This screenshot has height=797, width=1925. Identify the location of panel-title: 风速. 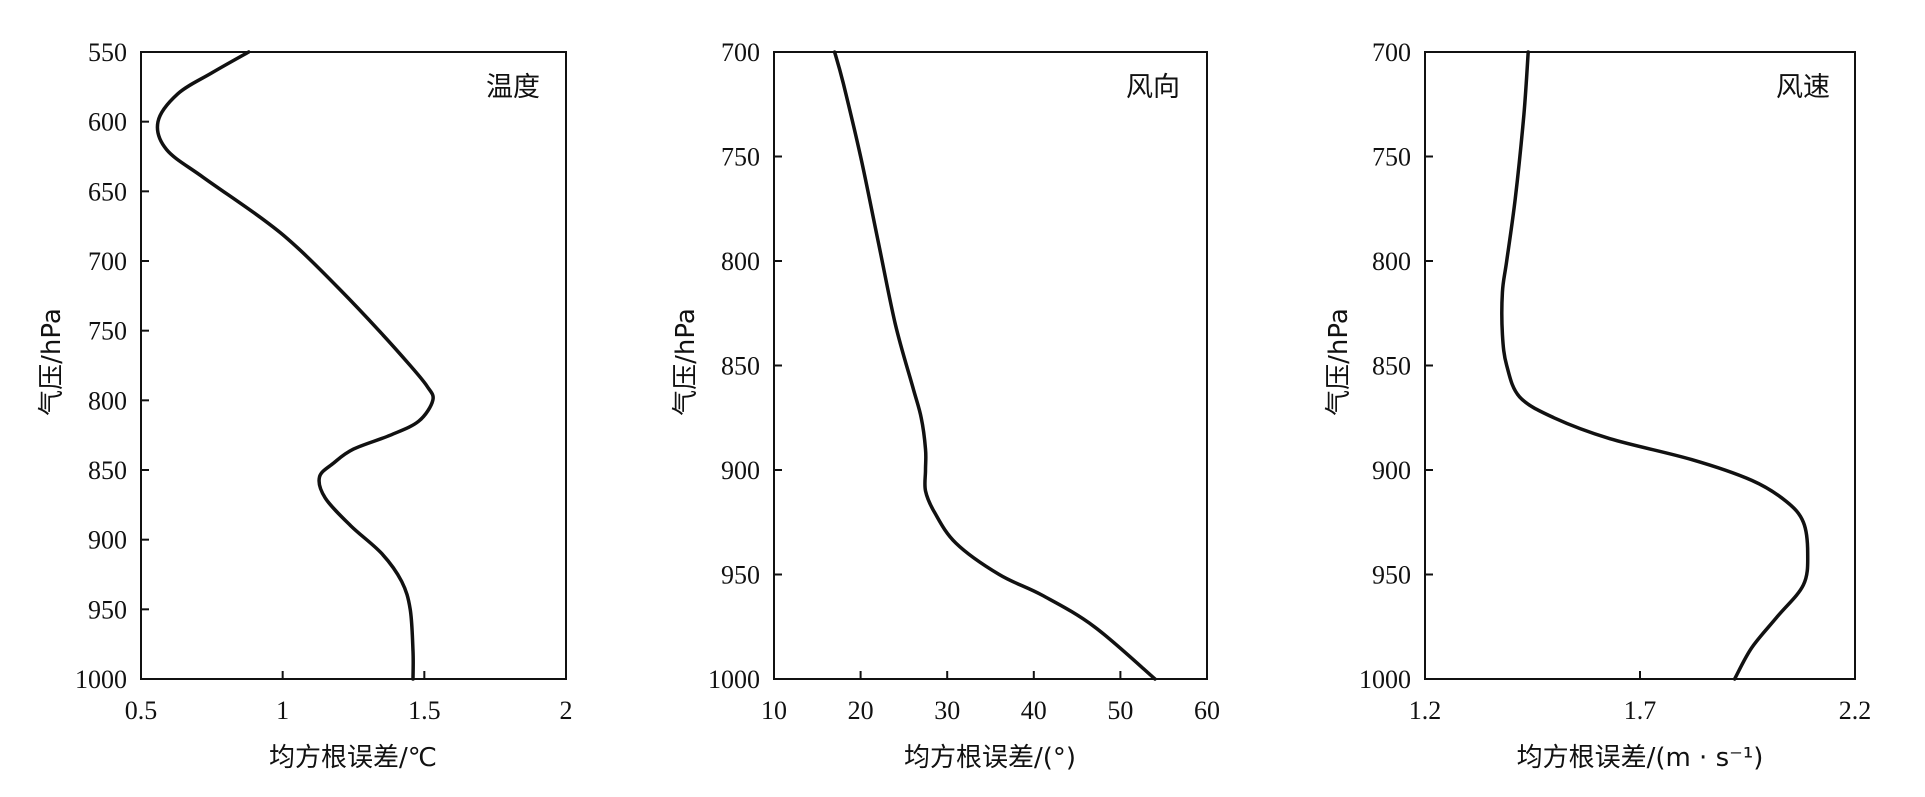
(1803, 87).